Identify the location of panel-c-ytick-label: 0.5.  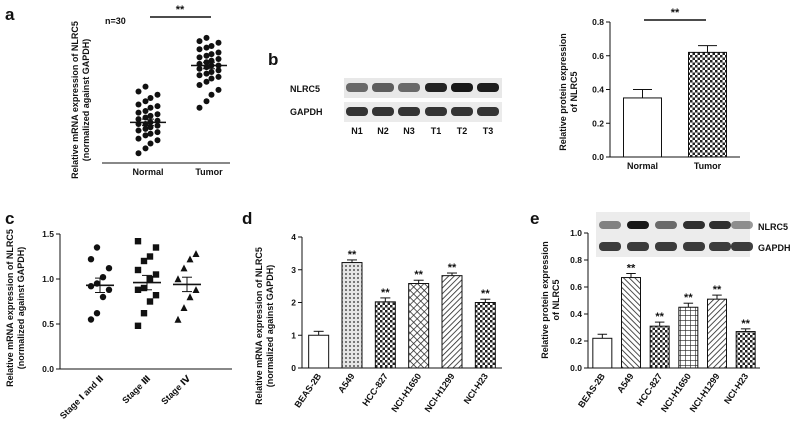
(48, 324).